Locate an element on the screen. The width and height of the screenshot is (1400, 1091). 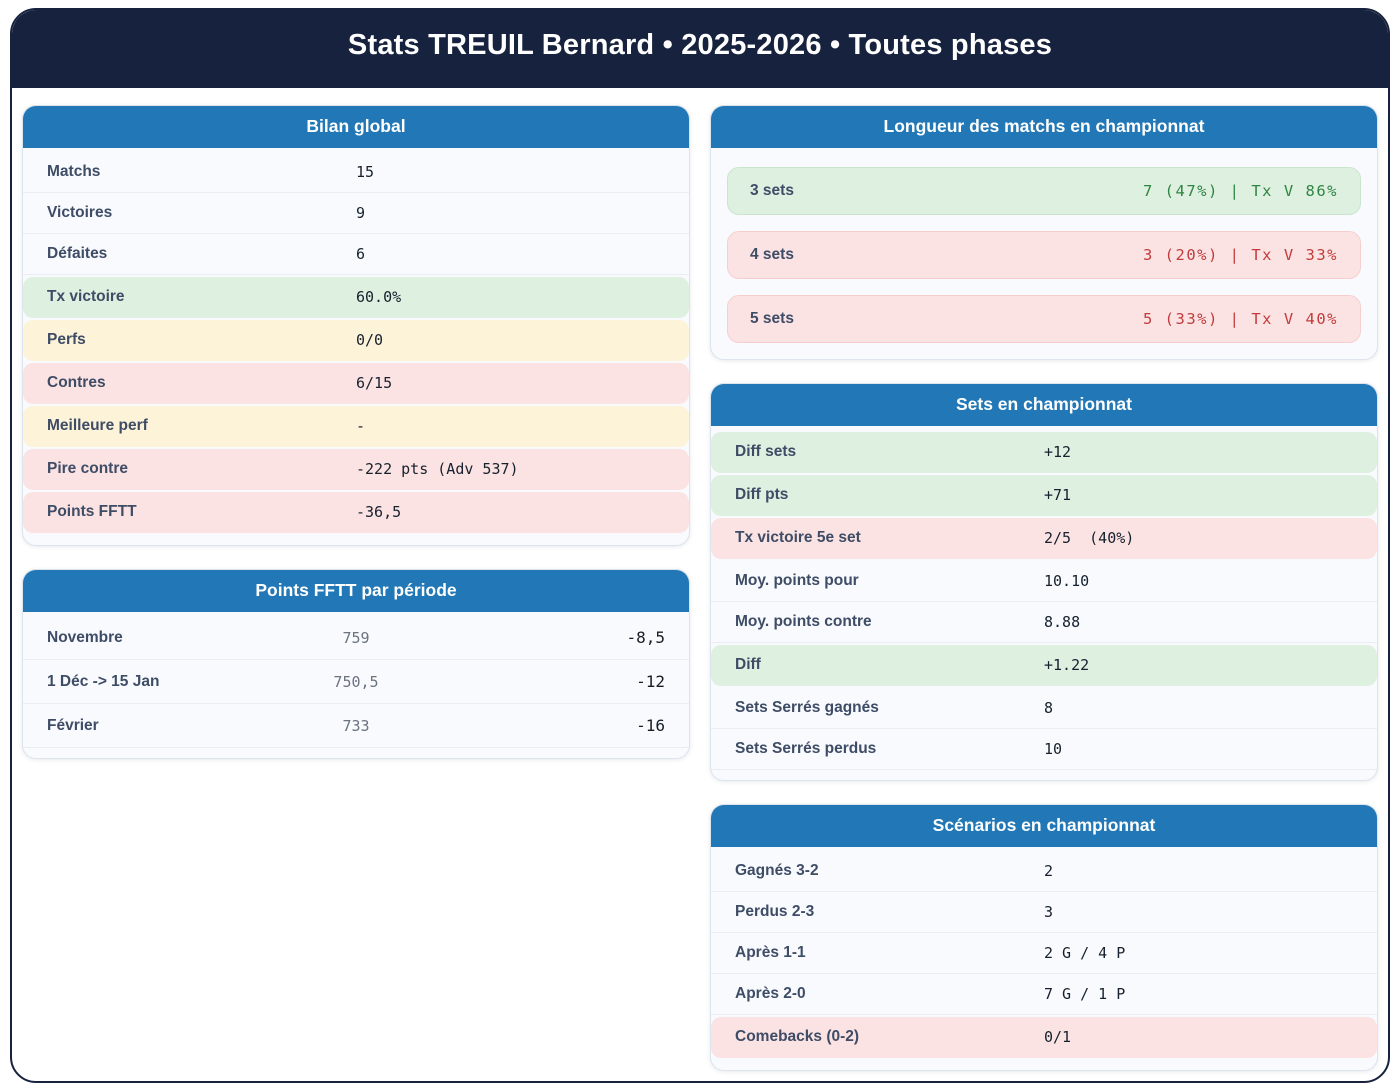
period-row: 1 Déc -> 15 Jan 750,5 -12 is located at coordinates (356, 682).